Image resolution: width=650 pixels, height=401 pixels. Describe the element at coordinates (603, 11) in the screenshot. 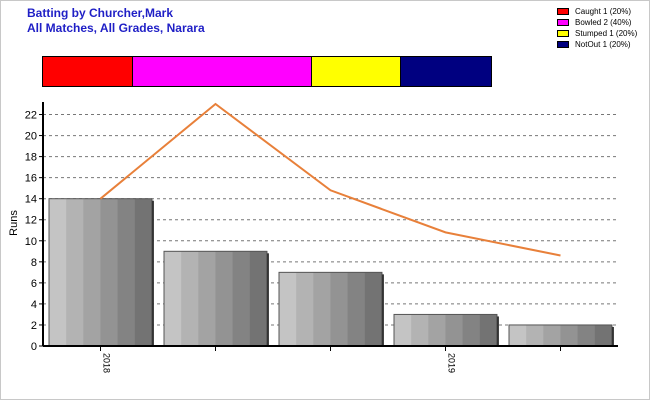

I see `legend-label-caught: Caught 1 (20%)` at that location.